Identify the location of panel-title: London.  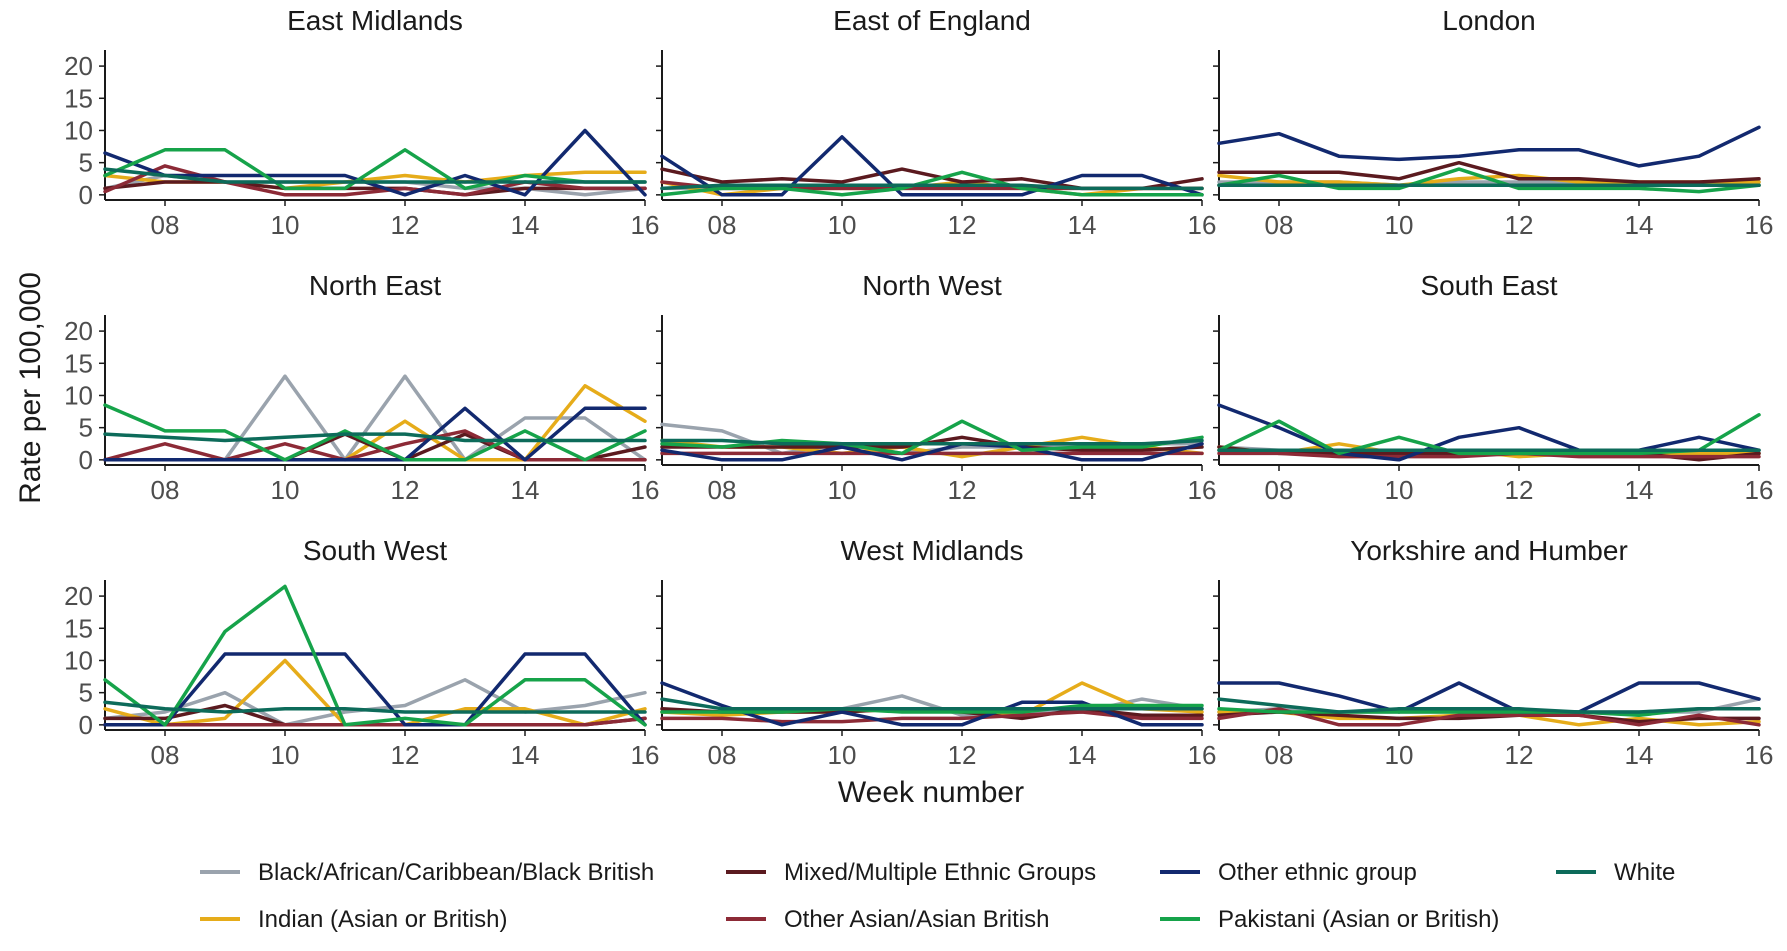
(1488, 20).